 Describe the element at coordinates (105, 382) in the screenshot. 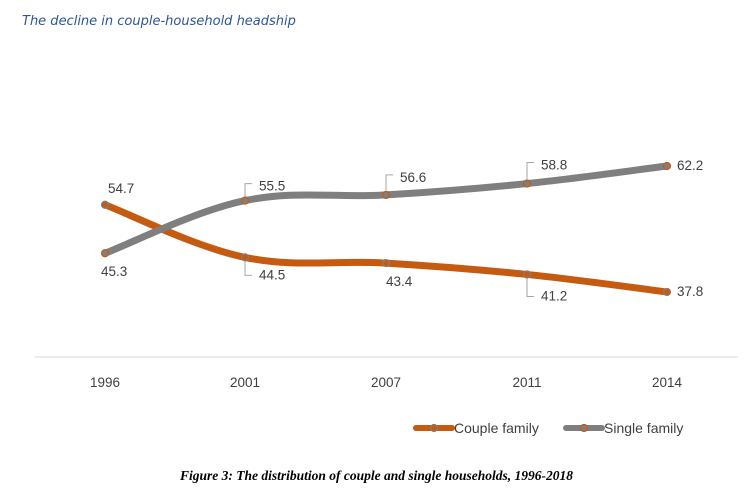

I see `x-tick-label: 1996` at that location.